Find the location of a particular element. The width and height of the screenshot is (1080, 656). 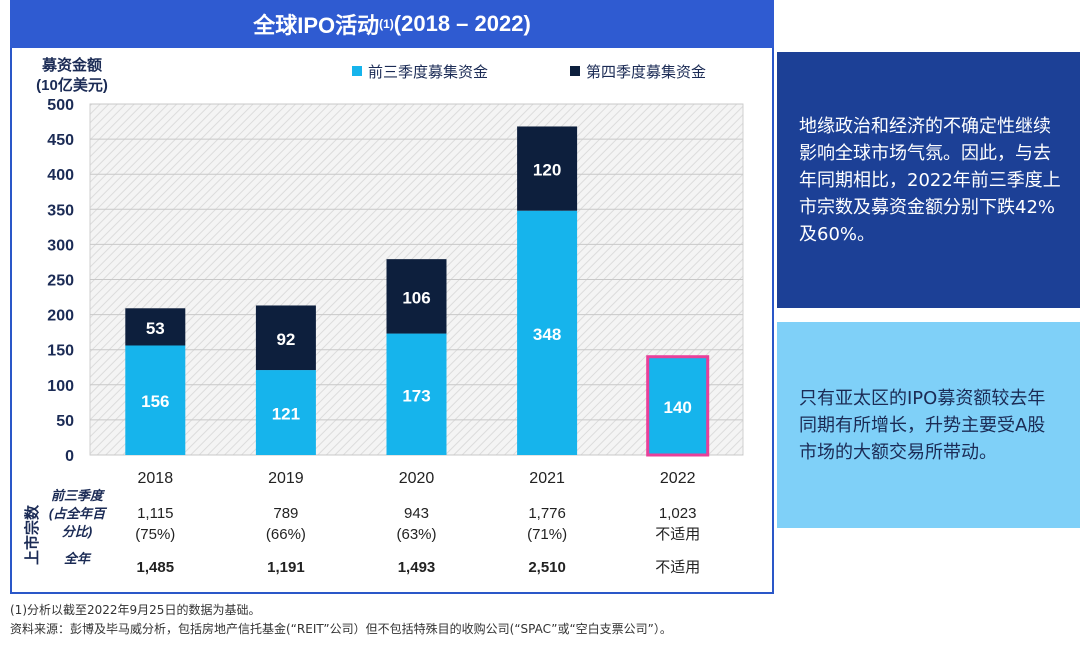

footnote-1: (1)分析以截至2022年9月25日的数据为基础。 is located at coordinates (135, 610).